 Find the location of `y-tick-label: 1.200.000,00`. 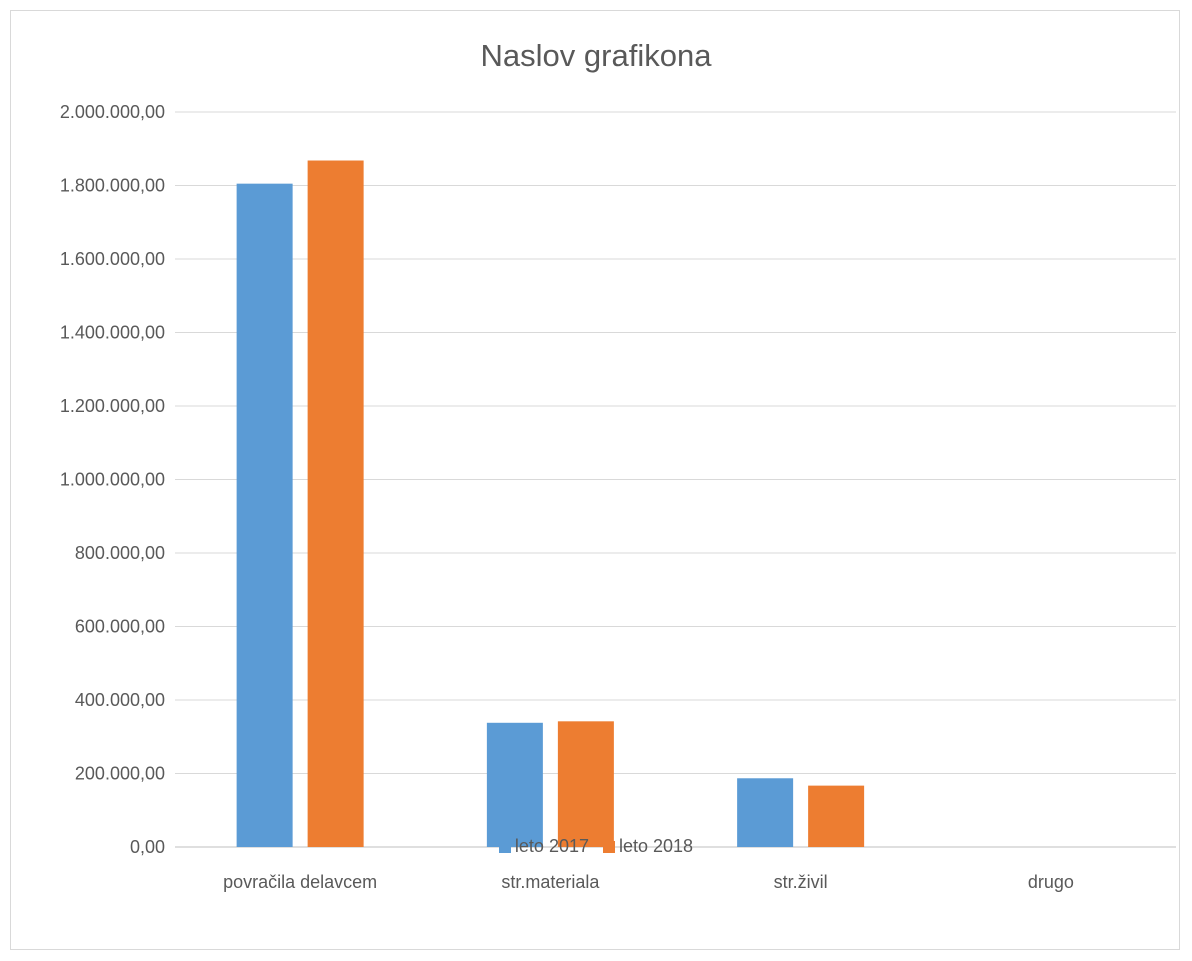

y-tick-label: 1.200.000,00 is located at coordinates (112, 406).